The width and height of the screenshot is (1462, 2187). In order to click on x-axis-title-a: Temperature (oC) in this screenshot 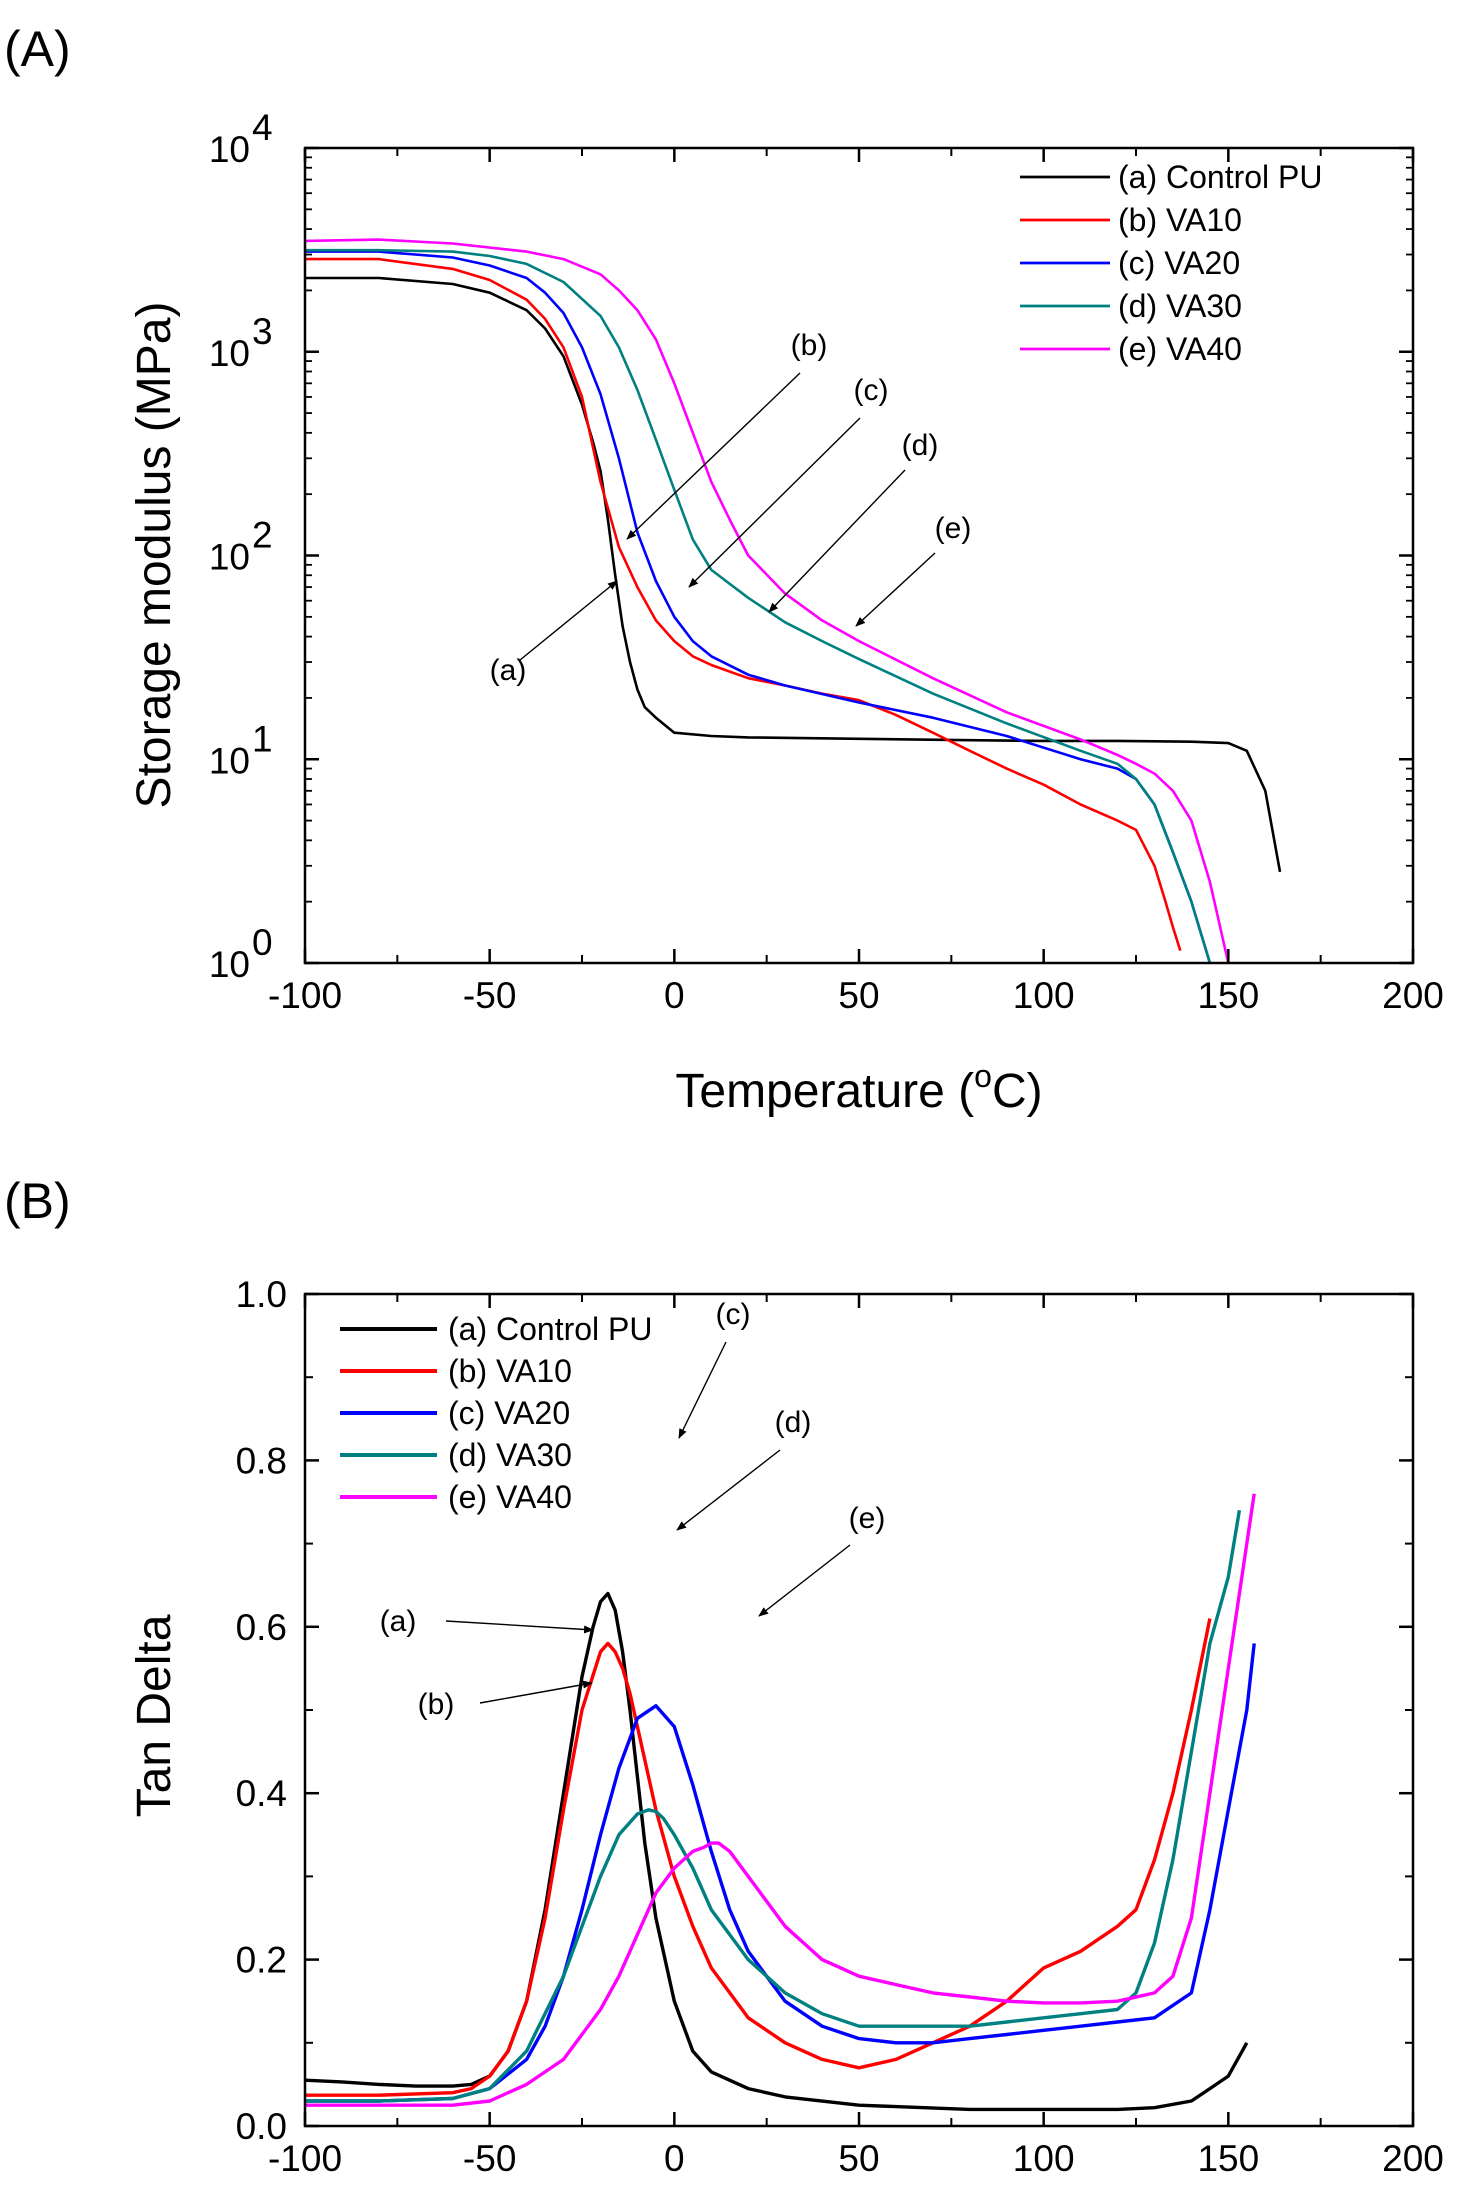, I will do `click(858, 1088)`.